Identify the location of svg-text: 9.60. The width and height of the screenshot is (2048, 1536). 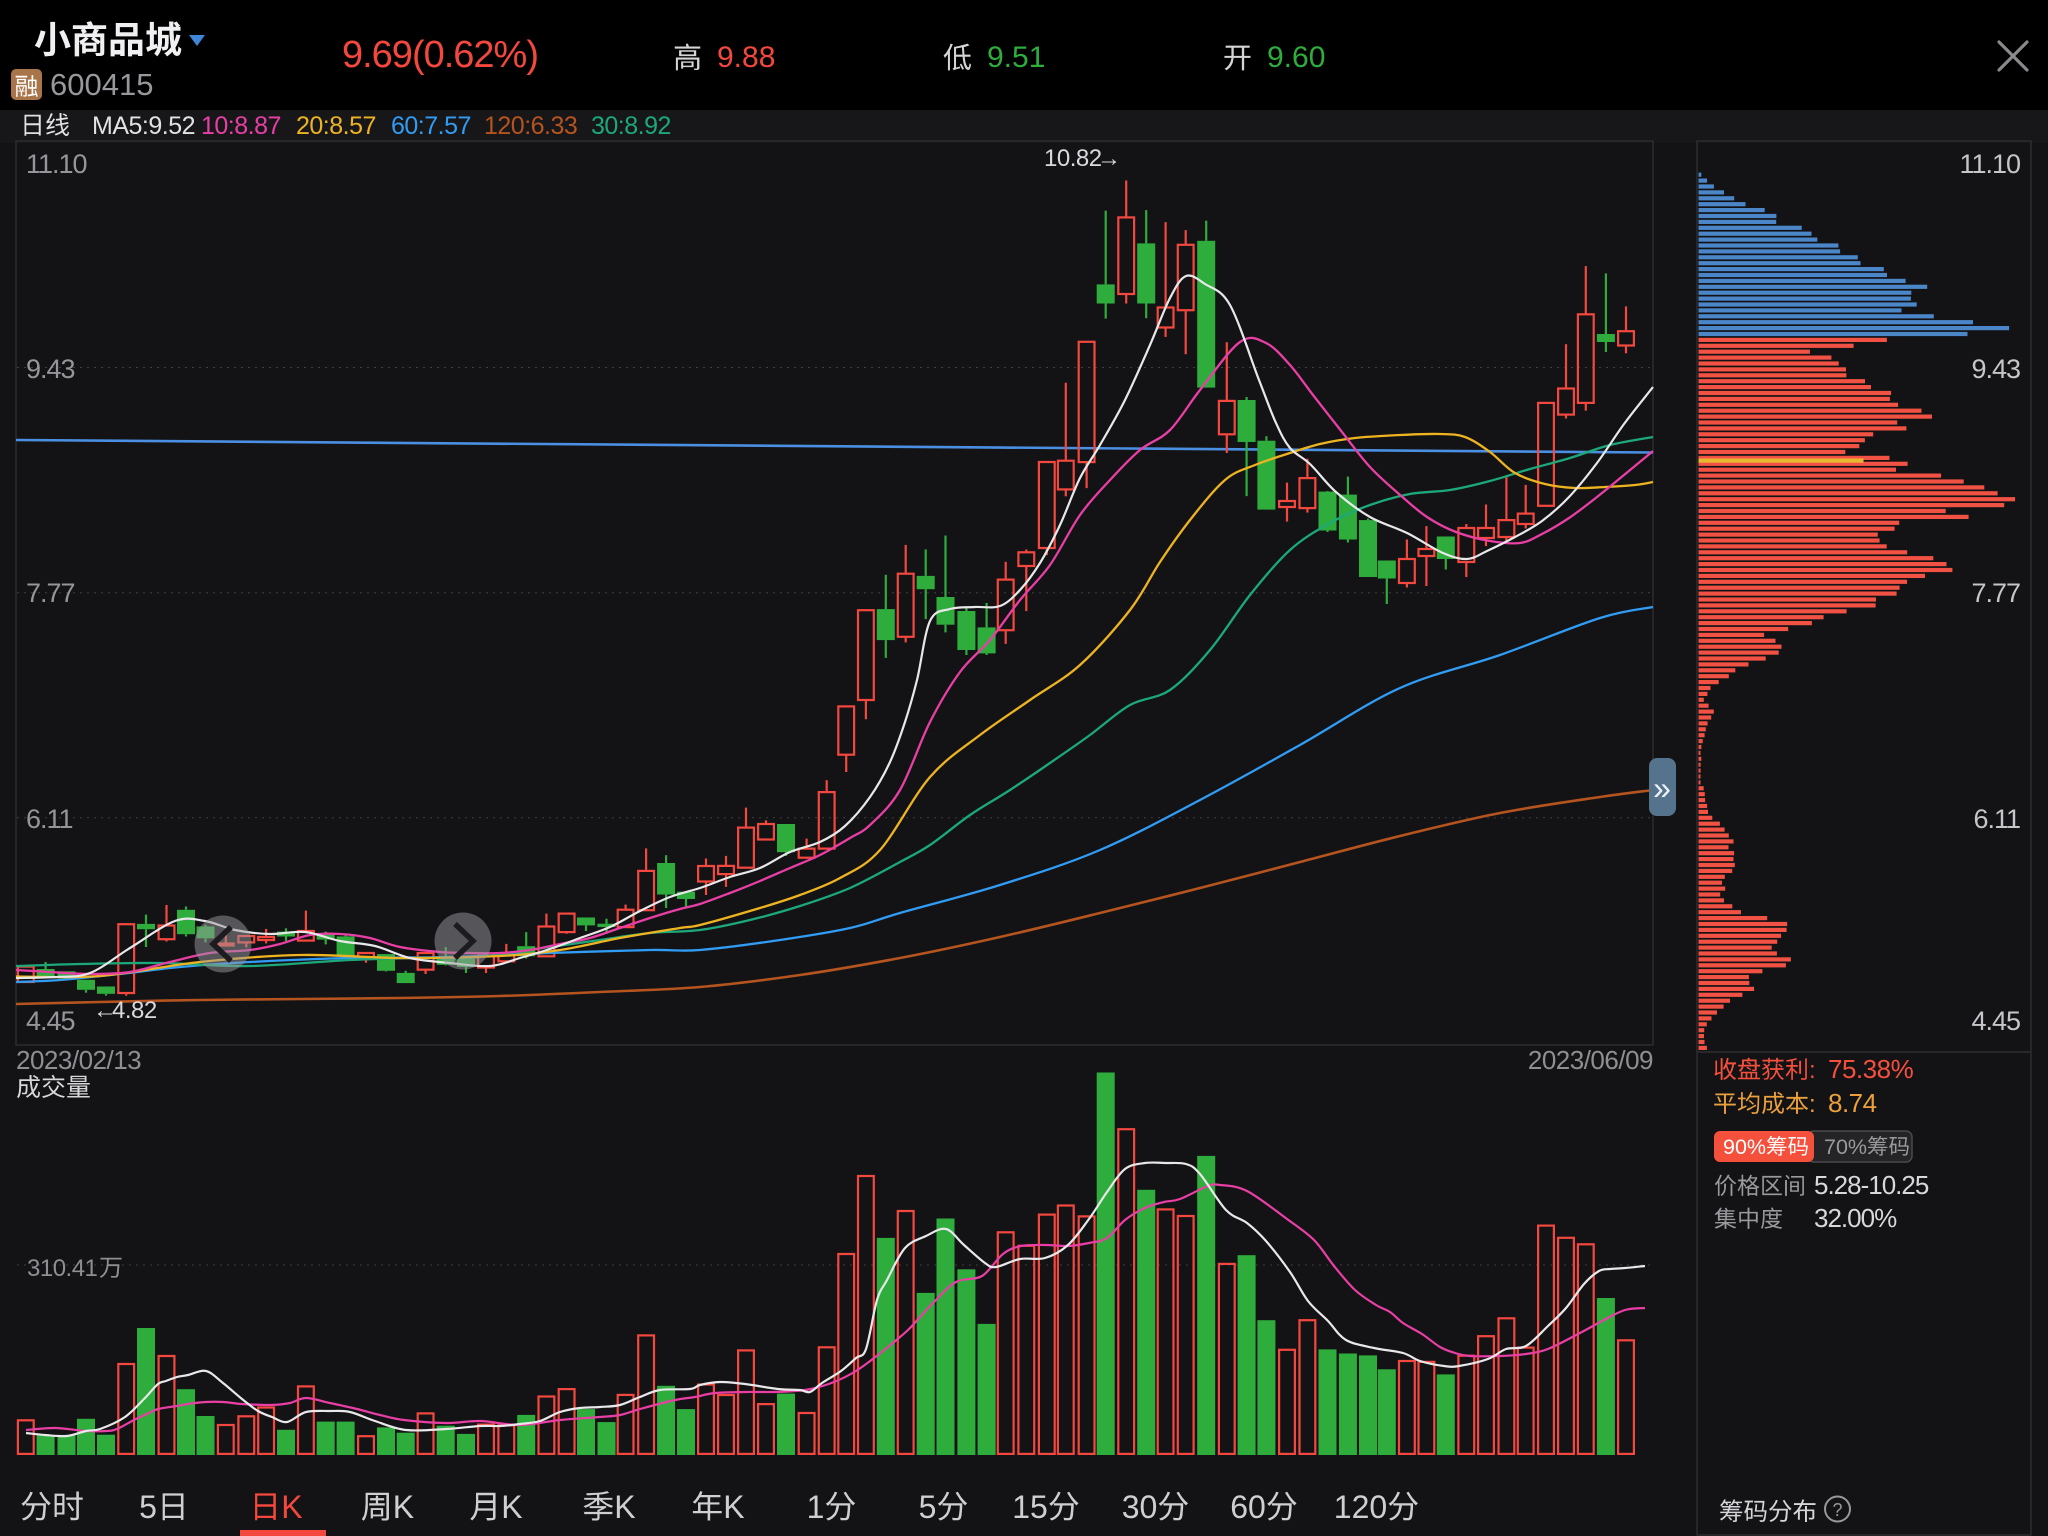
(1296, 57).